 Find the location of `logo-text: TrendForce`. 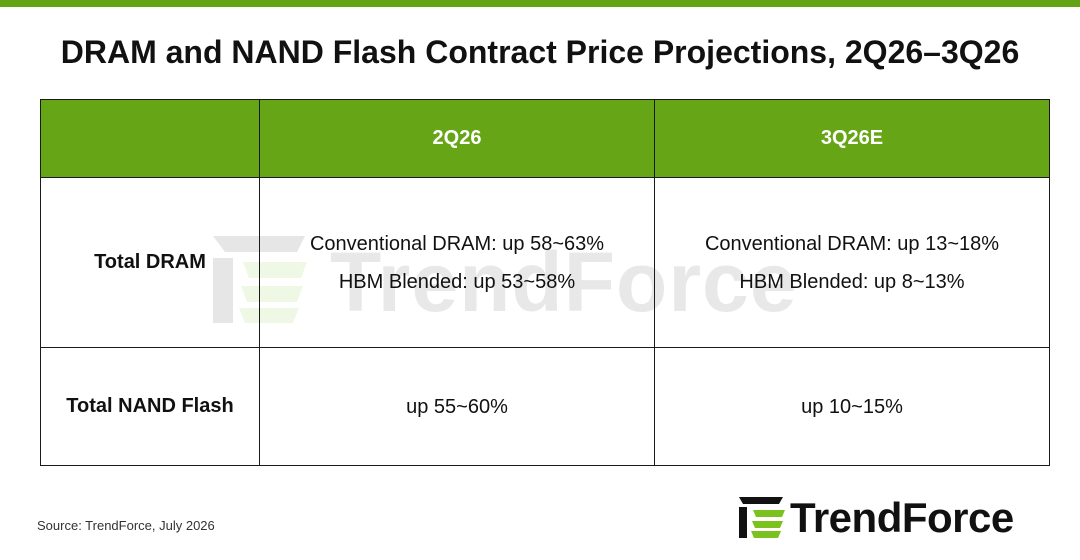

logo-text: TrendForce is located at coordinates (902, 517).